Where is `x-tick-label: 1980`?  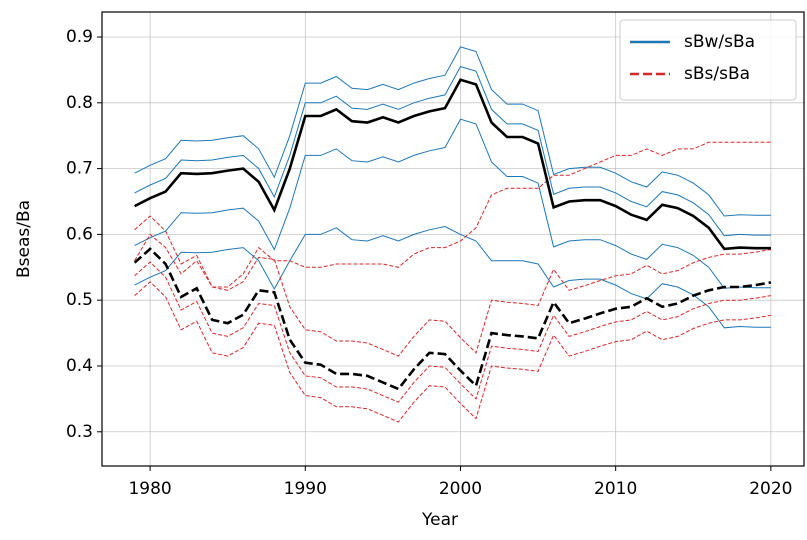 x-tick-label: 1980 is located at coordinates (149, 489).